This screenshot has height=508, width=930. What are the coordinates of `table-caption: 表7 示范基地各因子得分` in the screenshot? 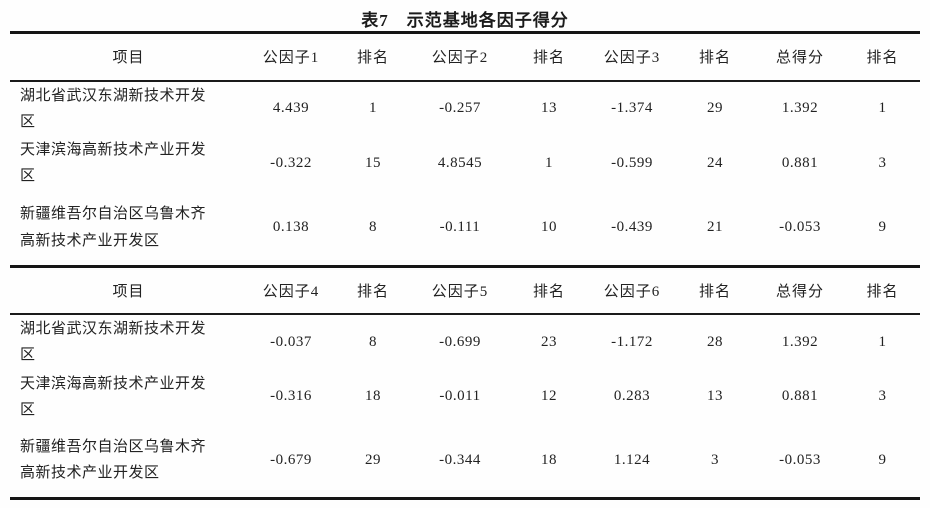 It's located at (465, 20).